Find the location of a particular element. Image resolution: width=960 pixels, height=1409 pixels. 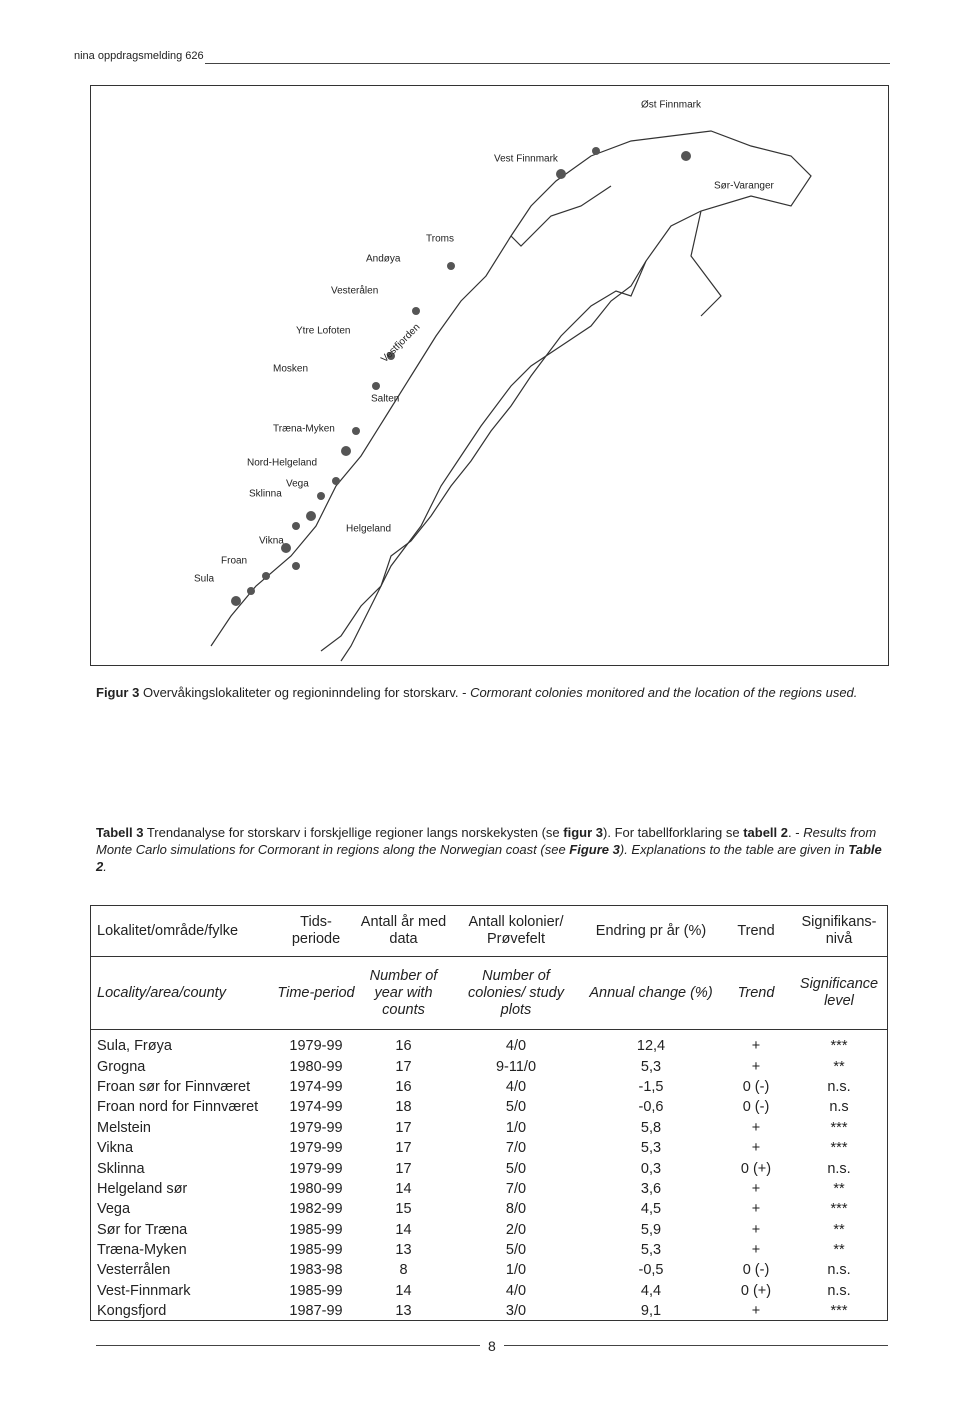

table-cell: 8/0 is located at coordinates (516, 1209).